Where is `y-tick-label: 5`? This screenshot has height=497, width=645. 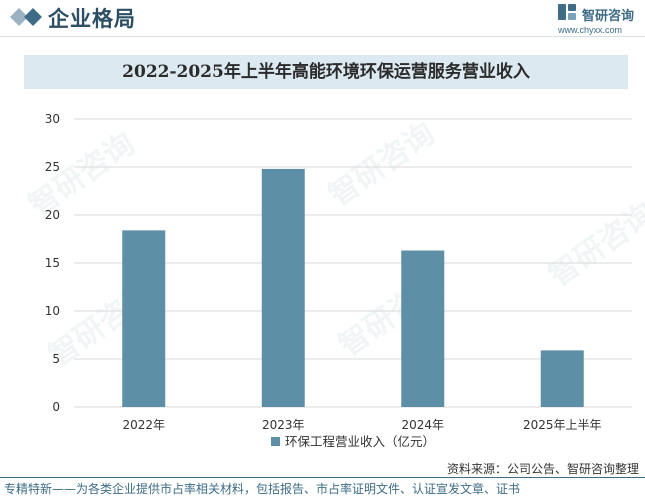 y-tick-label: 5 is located at coordinates (56, 359).